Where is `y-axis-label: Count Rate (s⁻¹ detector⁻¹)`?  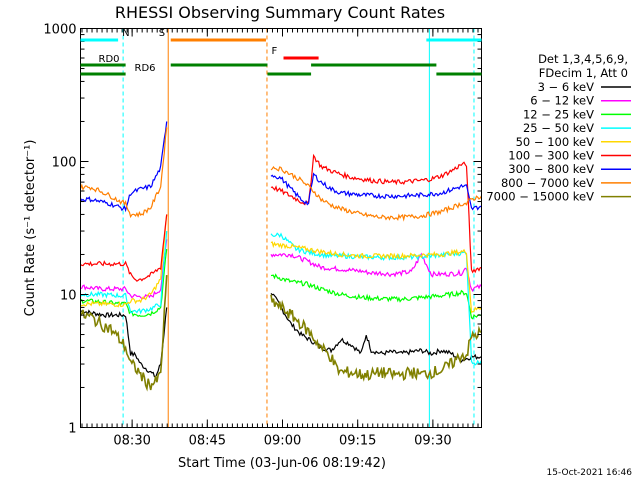 y-axis-label: Count Rate (s⁻¹ detector⁻¹) is located at coordinates (30, 228).